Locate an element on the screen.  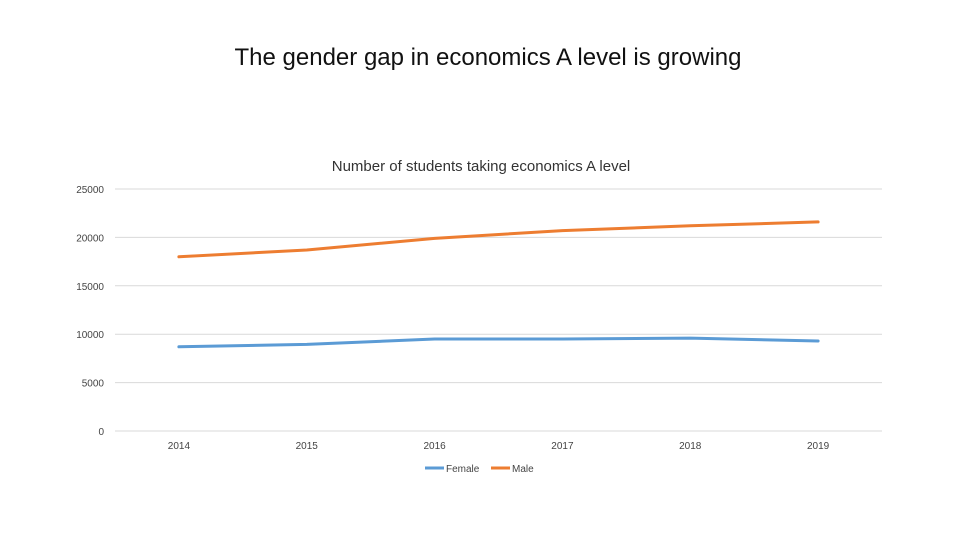
y-tick-label: 10000 is located at coordinates (90, 335).